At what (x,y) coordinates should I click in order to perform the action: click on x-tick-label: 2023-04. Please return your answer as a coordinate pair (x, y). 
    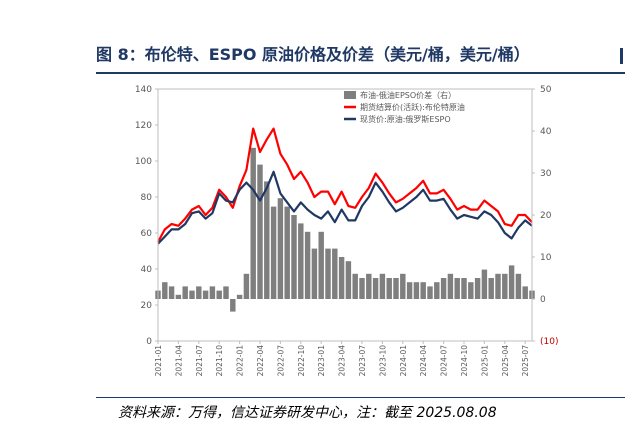
    Looking at the image, I should click on (342, 361).